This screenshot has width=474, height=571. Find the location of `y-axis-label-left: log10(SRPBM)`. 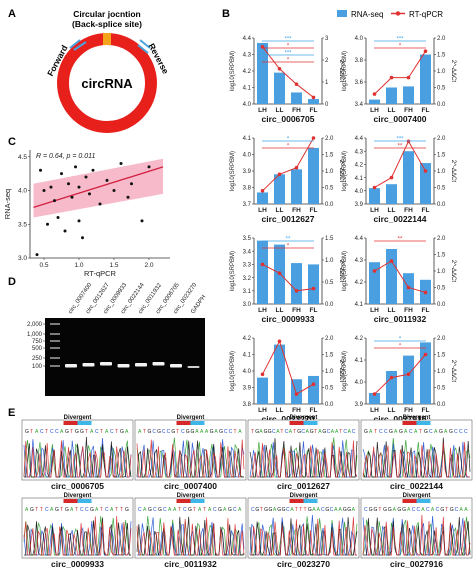

y-axis-label-left: log10(SRPBM) is located at coordinates (345, 71).